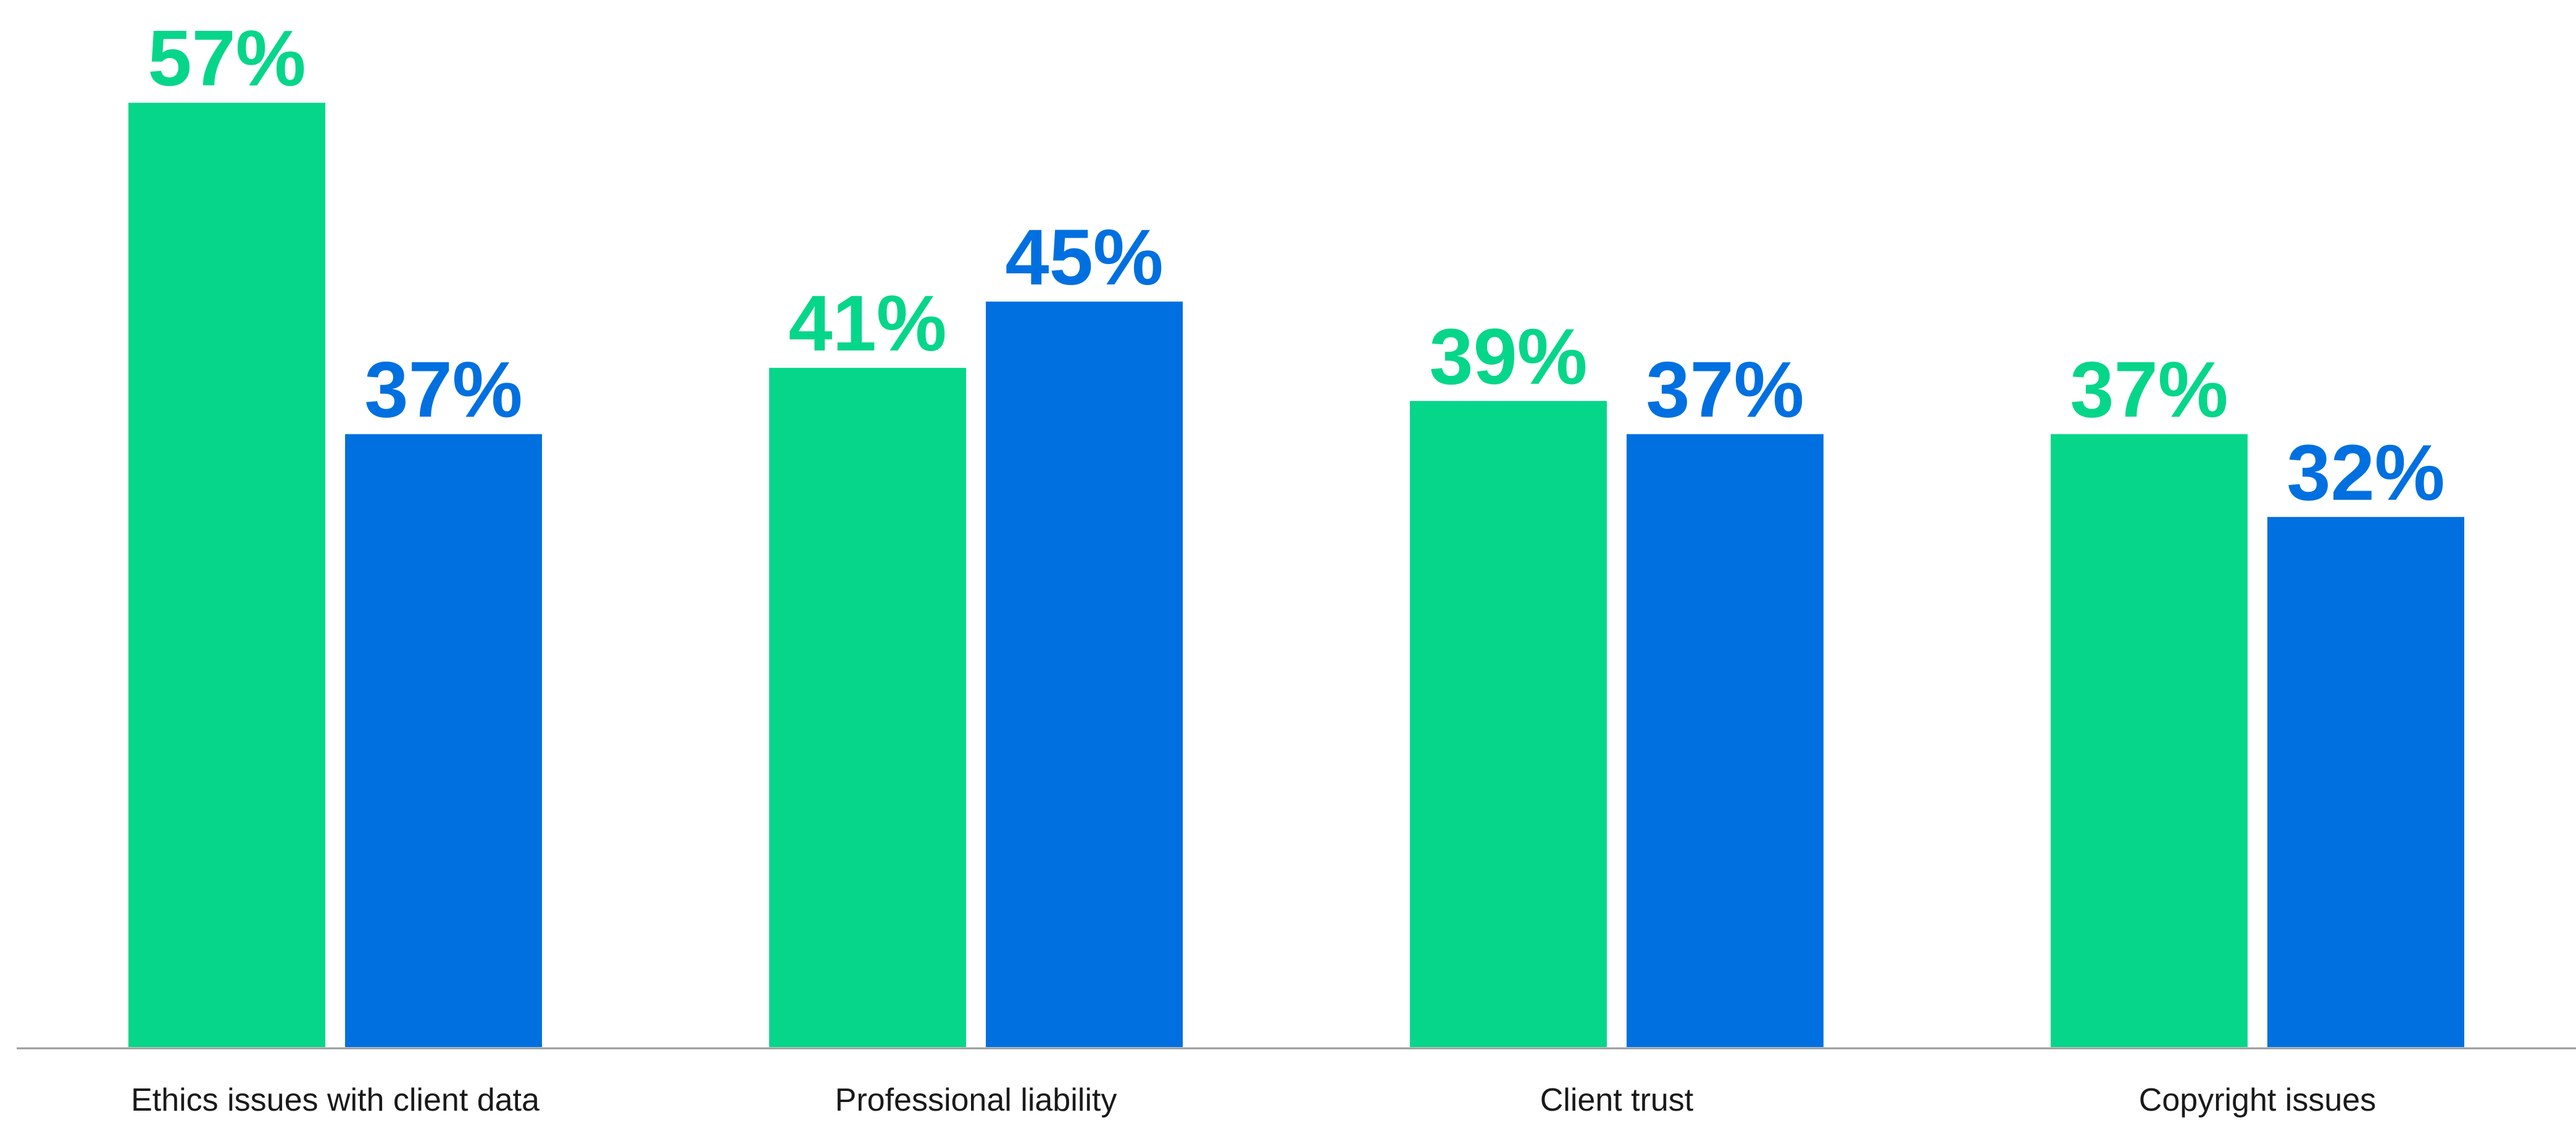 The height and width of the screenshot is (1123, 2576). Describe the element at coordinates (1617, 1100) in the screenshot. I see `x-tick-label: Client trust` at that location.